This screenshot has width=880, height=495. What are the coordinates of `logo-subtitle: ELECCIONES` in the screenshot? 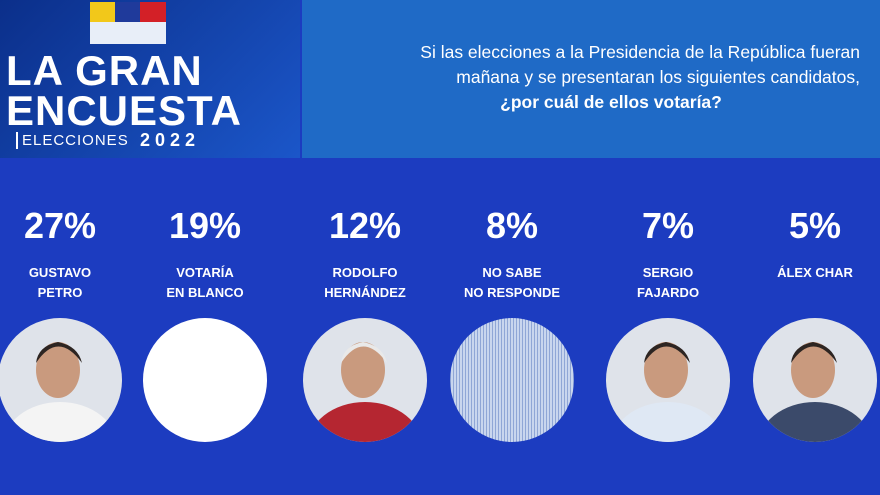 It's located at (72, 140).